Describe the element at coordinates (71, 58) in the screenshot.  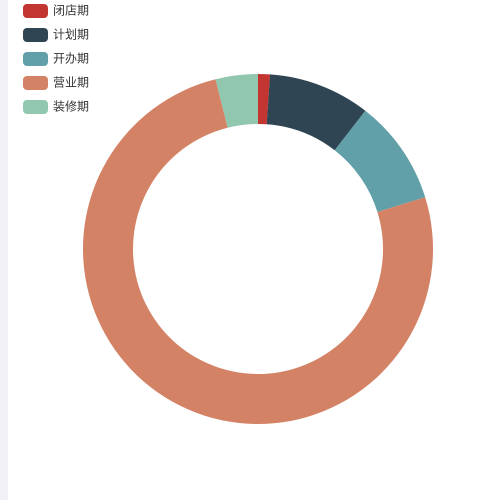
I see `legend-label: 开办期` at that location.